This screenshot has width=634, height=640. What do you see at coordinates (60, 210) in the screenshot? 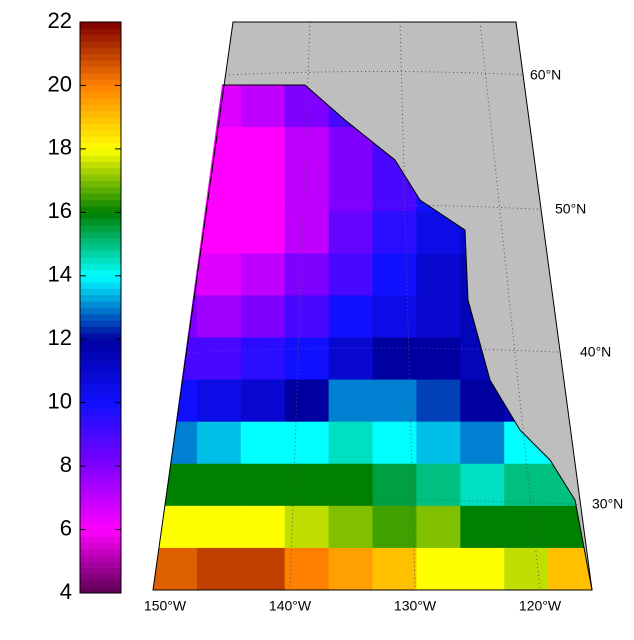
I see `colorbar-tick-label: 16` at bounding box center [60, 210].